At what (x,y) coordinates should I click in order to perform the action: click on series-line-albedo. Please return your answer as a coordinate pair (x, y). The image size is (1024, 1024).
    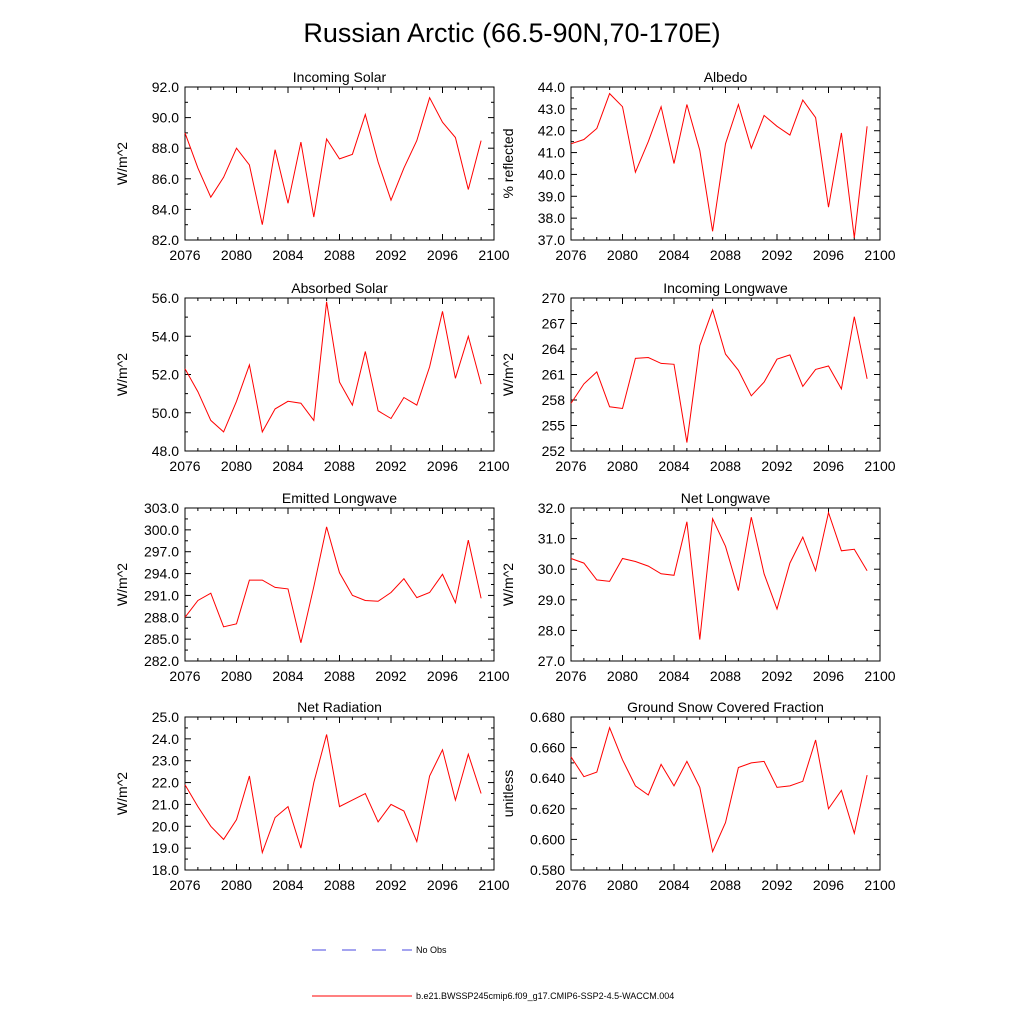
    Looking at the image, I should click on (719, 165).